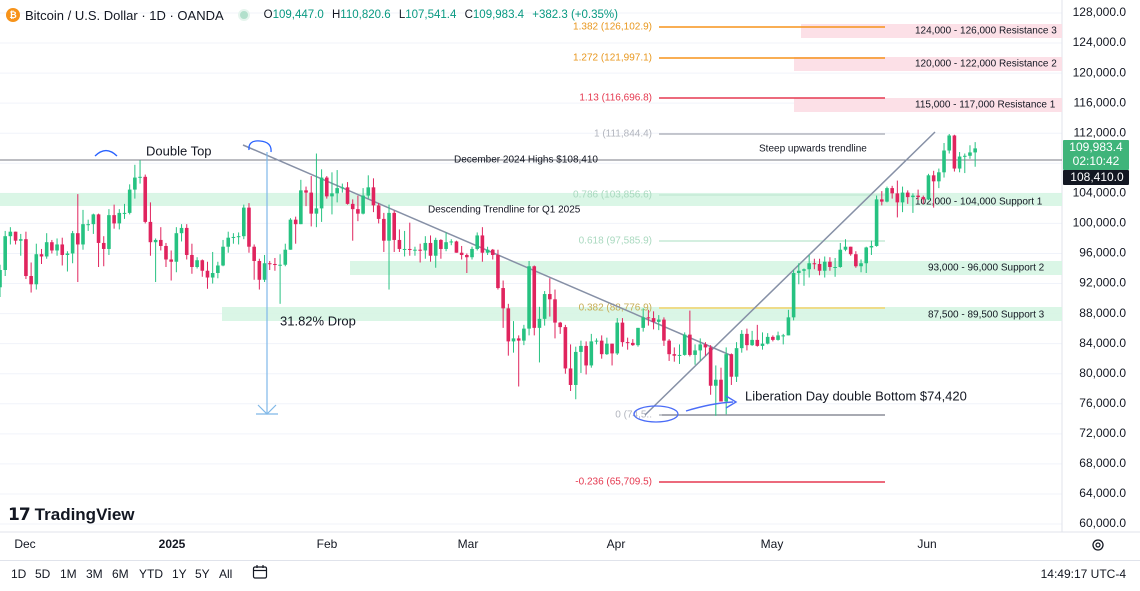 The width and height of the screenshot is (1140, 591). I want to click on current-price-badge, so click(1096, 155).